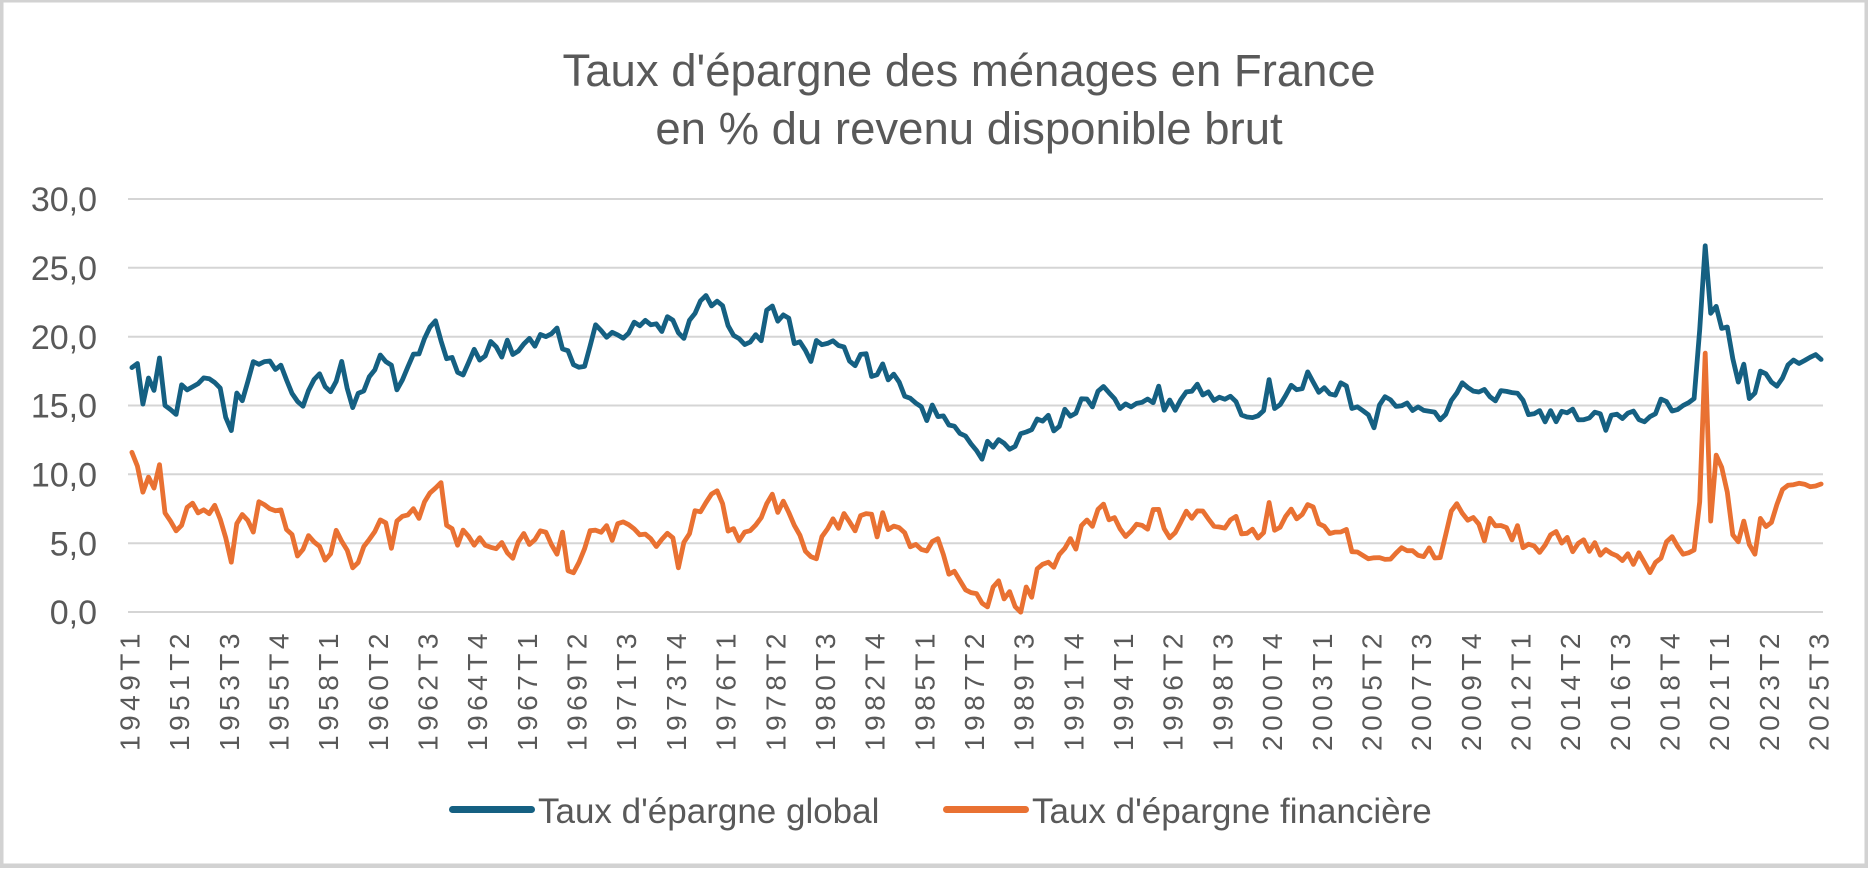  What do you see at coordinates (1620, 690) in the screenshot?
I see `svg-text: 2016T3` at bounding box center [1620, 690].